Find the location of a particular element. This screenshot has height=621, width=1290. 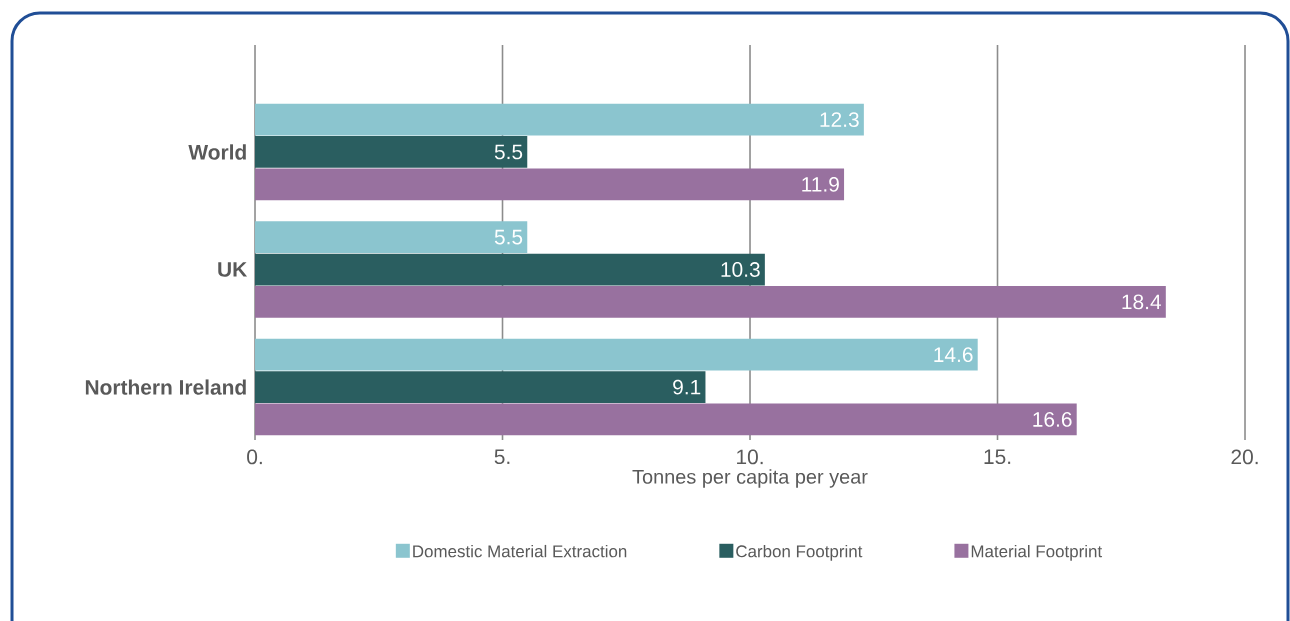

x-tick-label: 15. is located at coordinates (997, 457).